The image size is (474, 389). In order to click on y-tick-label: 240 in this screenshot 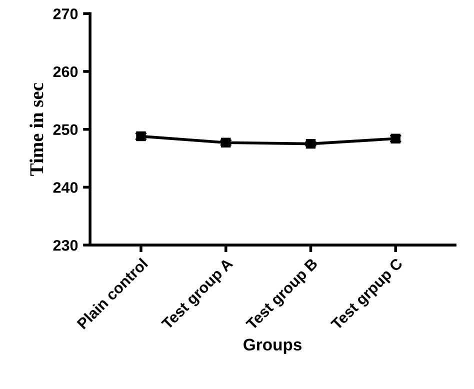, I will do `click(65, 187)`.